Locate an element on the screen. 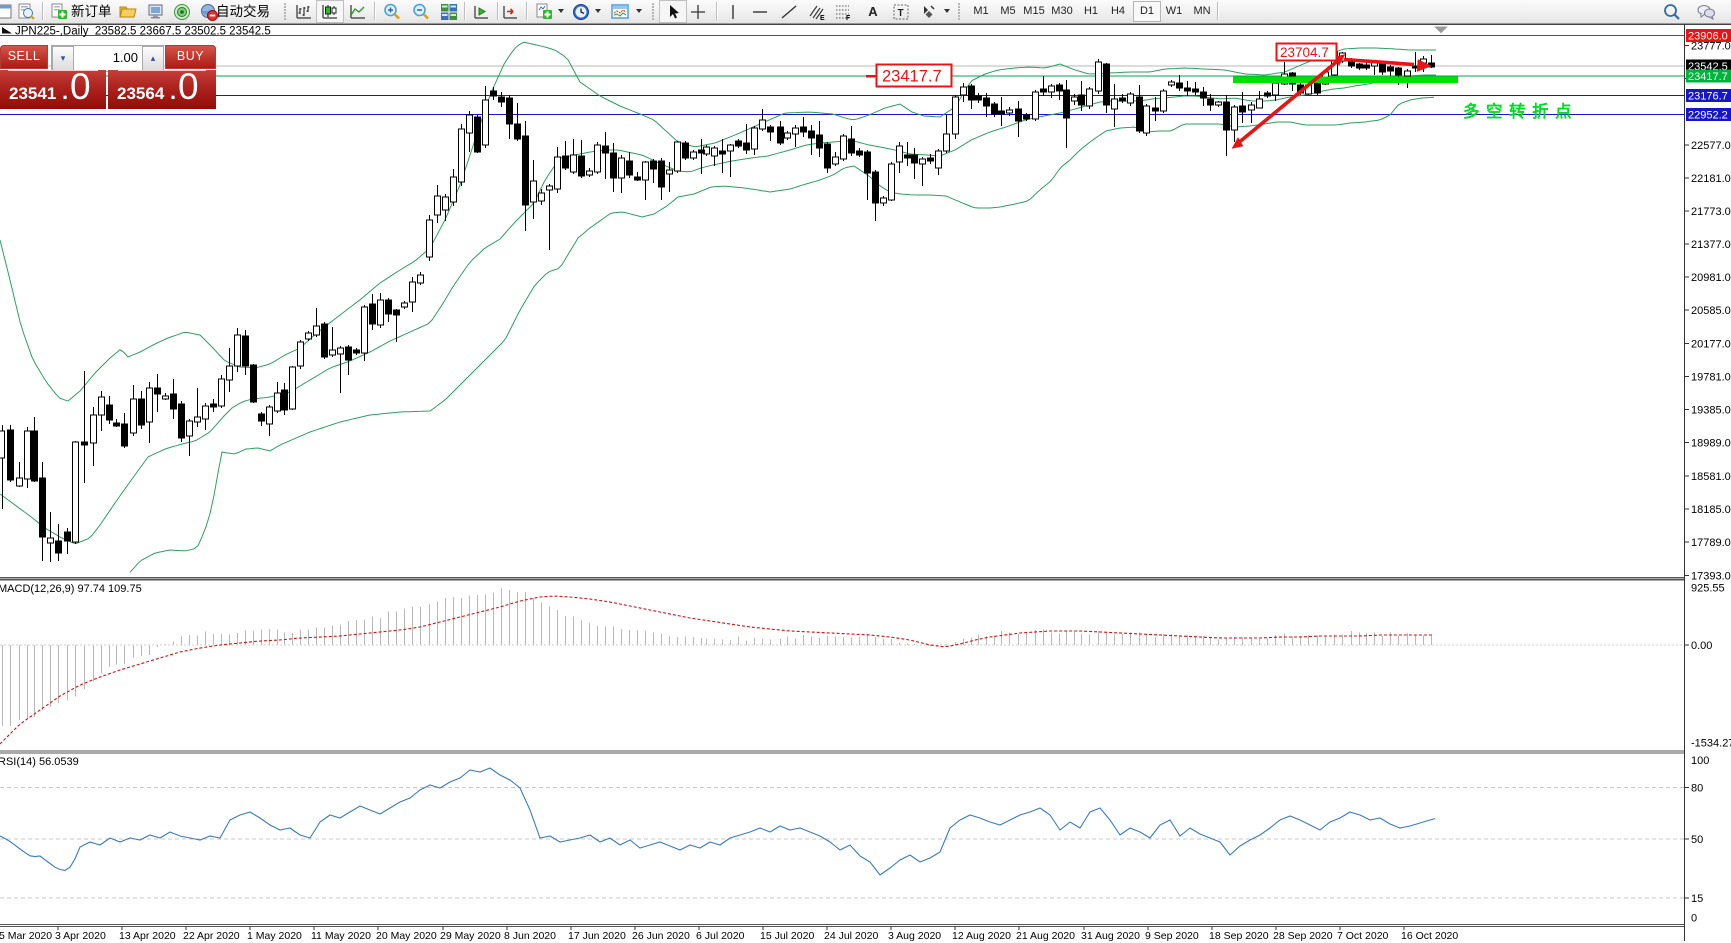 The height and width of the screenshot is (943, 1731). svg-text: 925.55 is located at coordinates (1708, 589).